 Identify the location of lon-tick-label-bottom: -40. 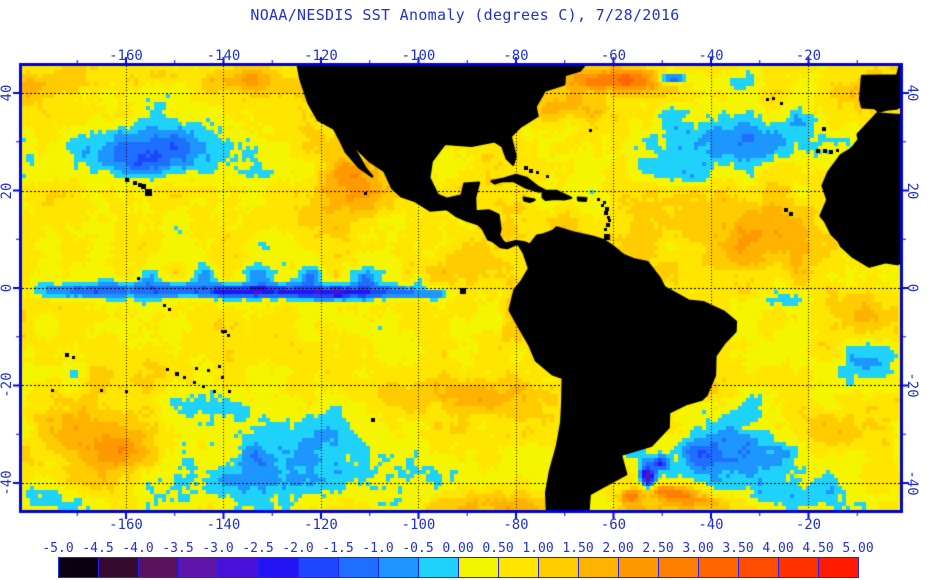
(711, 525).